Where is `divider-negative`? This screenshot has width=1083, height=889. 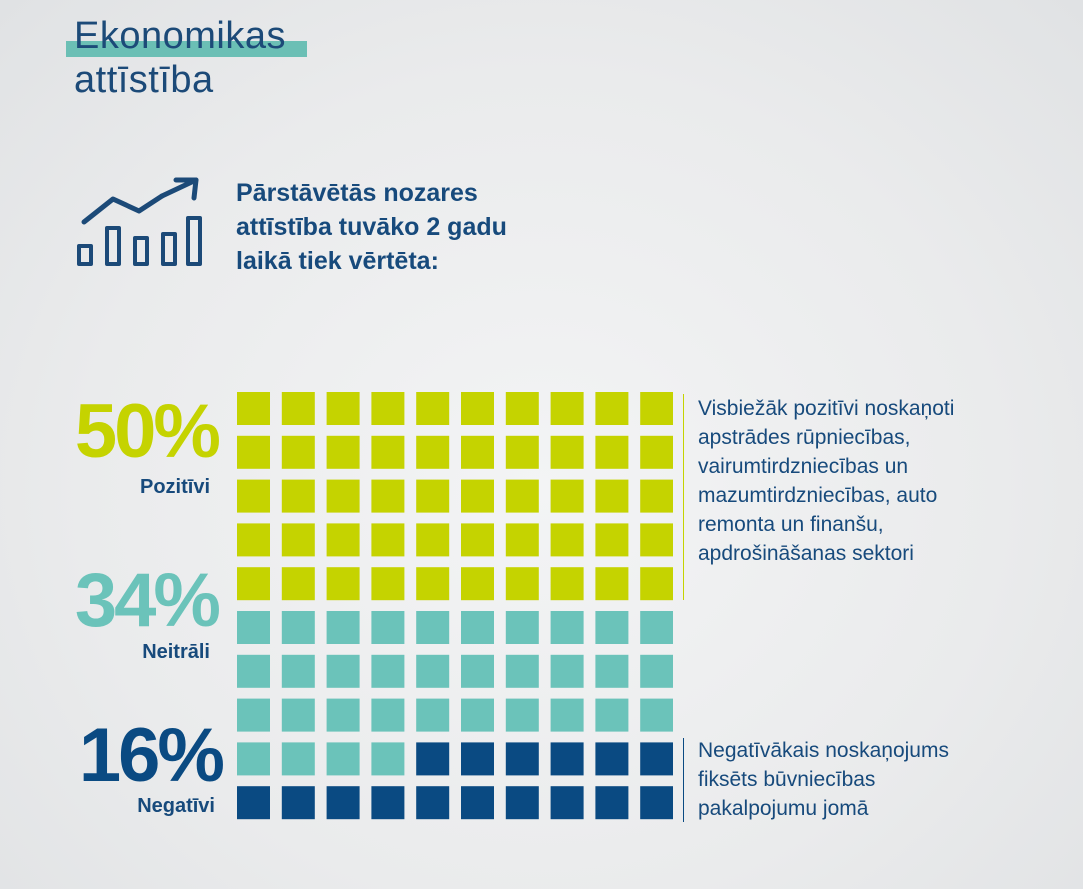 divider-negative is located at coordinates (683, 780).